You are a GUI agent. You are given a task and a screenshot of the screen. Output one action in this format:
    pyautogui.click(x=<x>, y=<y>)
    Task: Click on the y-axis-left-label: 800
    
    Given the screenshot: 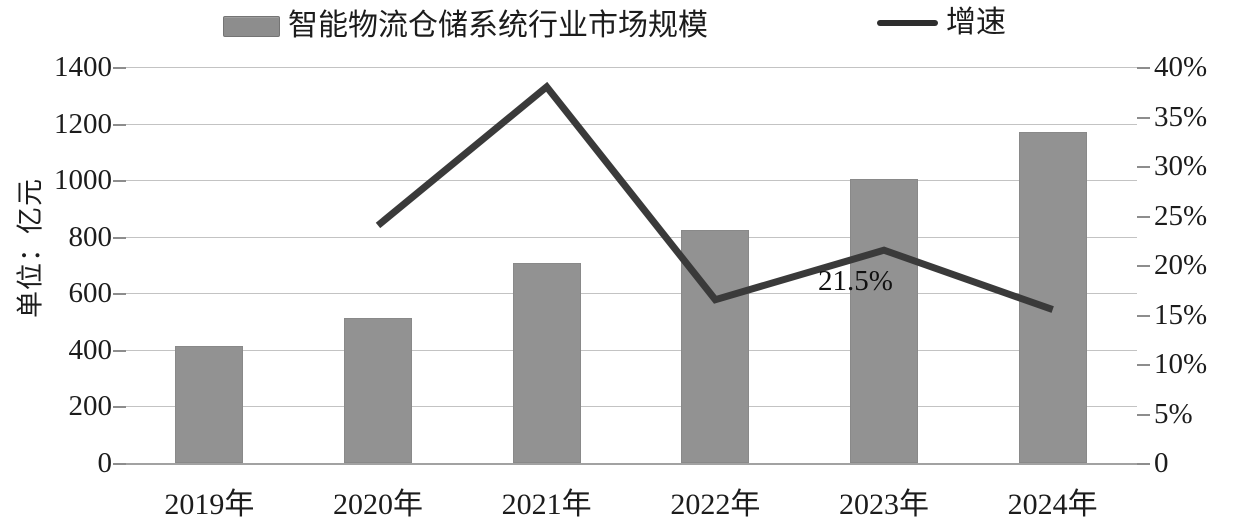 What is the action you would take?
    pyautogui.click(x=90, y=236)
    